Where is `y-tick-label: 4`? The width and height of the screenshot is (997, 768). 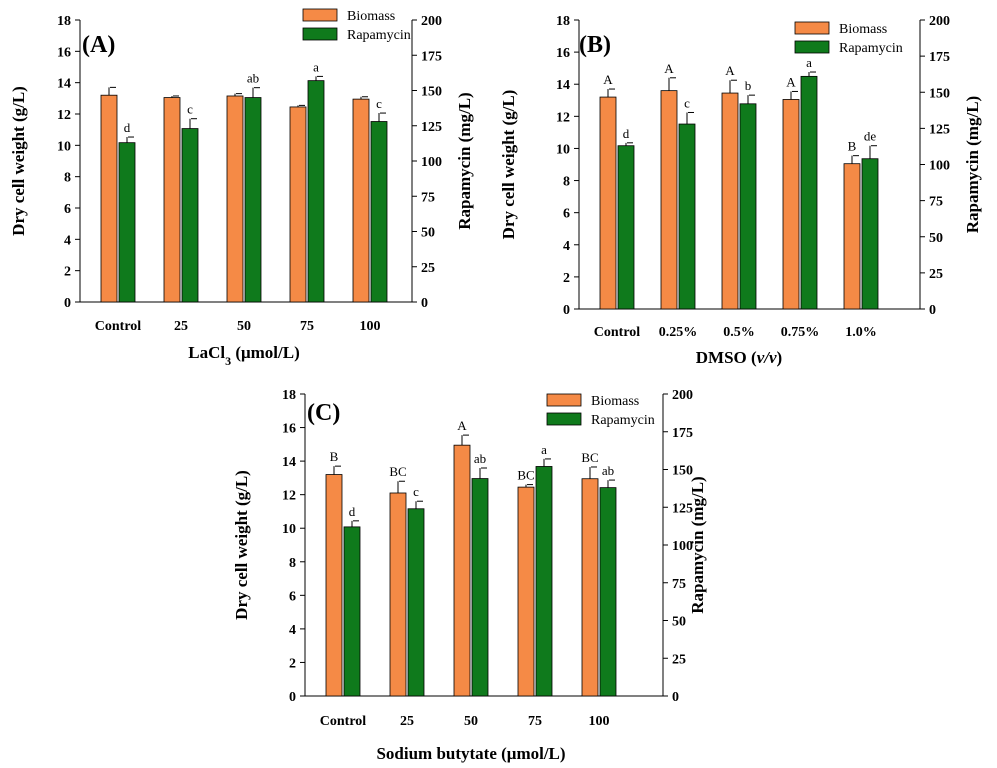 y-tick-label: 4 is located at coordinates (67, 240).